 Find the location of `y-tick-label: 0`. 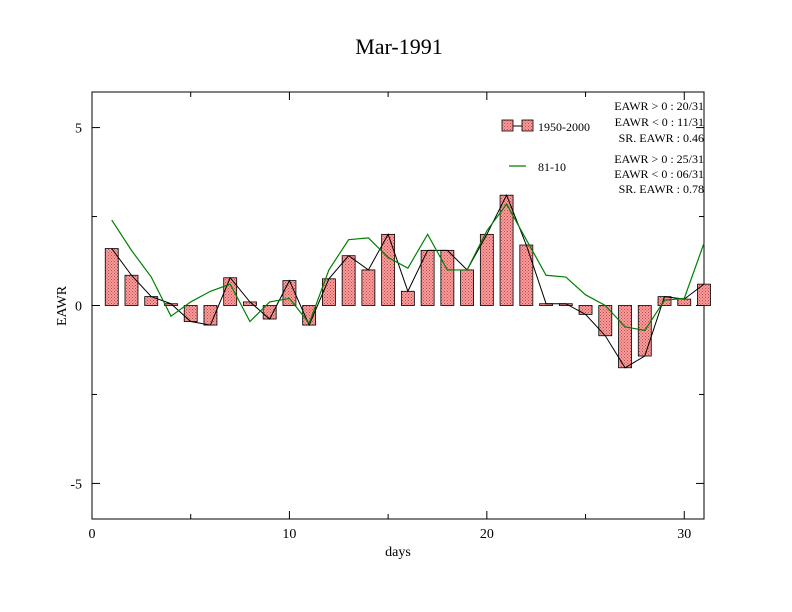

y-tick-label: 0 is located at coordinates (78, 307).